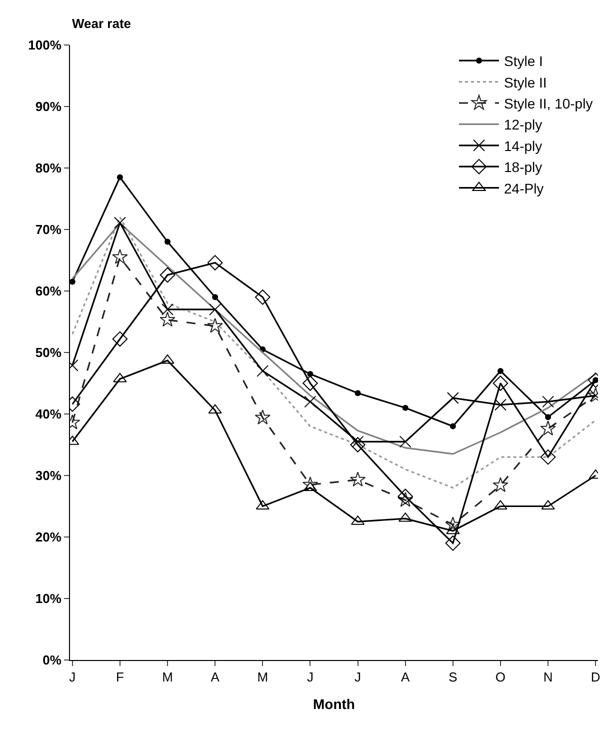  I want to click on y-tick-label: 70%, so click(48, 230).